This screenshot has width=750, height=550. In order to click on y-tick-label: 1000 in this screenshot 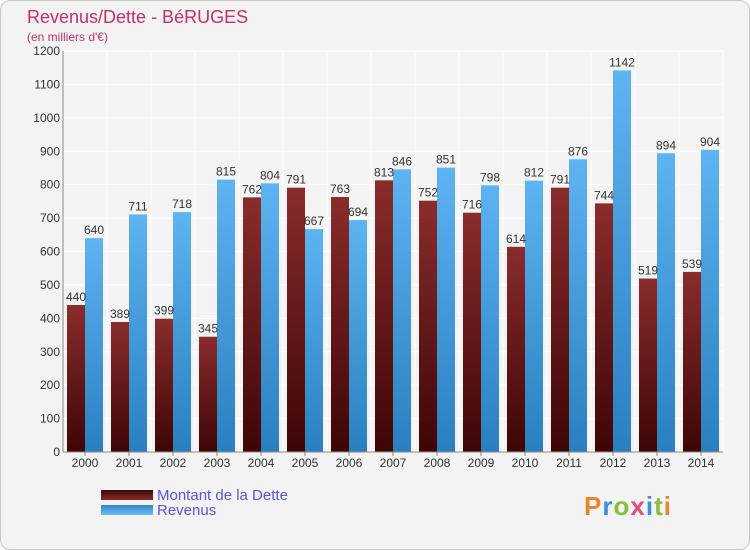, I will do `click(46, 118)`.